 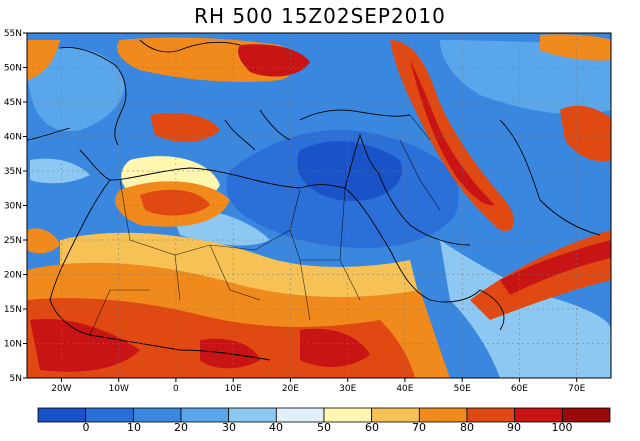 I want to click on x-tick-label: 10E, so click(x=233, y=389).